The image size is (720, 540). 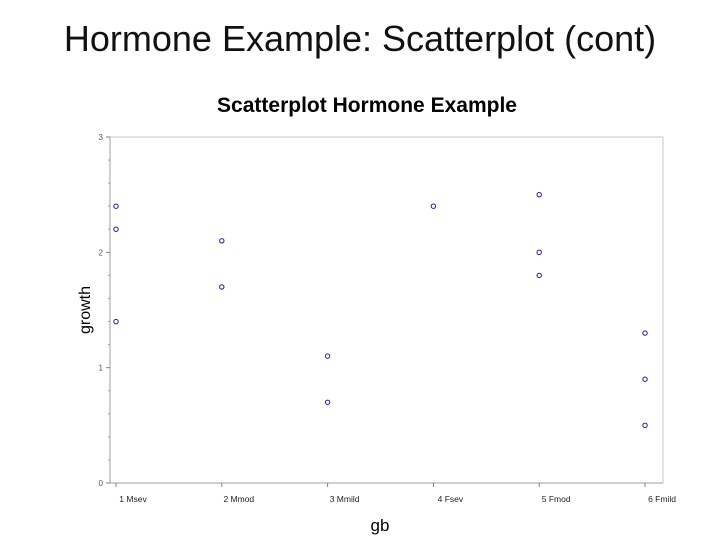 I want to click on x-tick-label: 2 Mmod, so click(x=238, y=499).